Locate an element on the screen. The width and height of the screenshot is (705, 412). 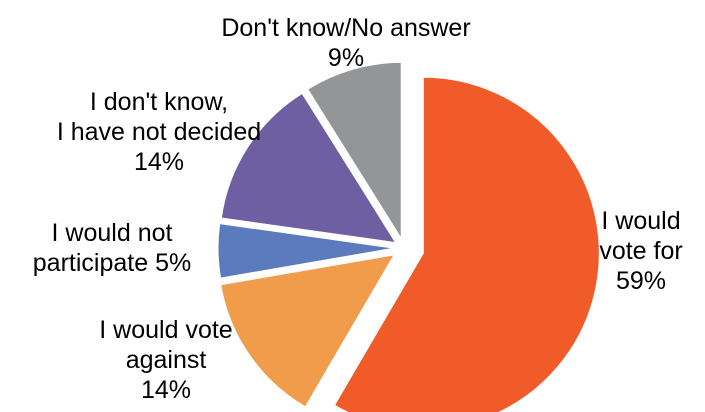
slice-label-line: against is located at coordinates (166, 360).